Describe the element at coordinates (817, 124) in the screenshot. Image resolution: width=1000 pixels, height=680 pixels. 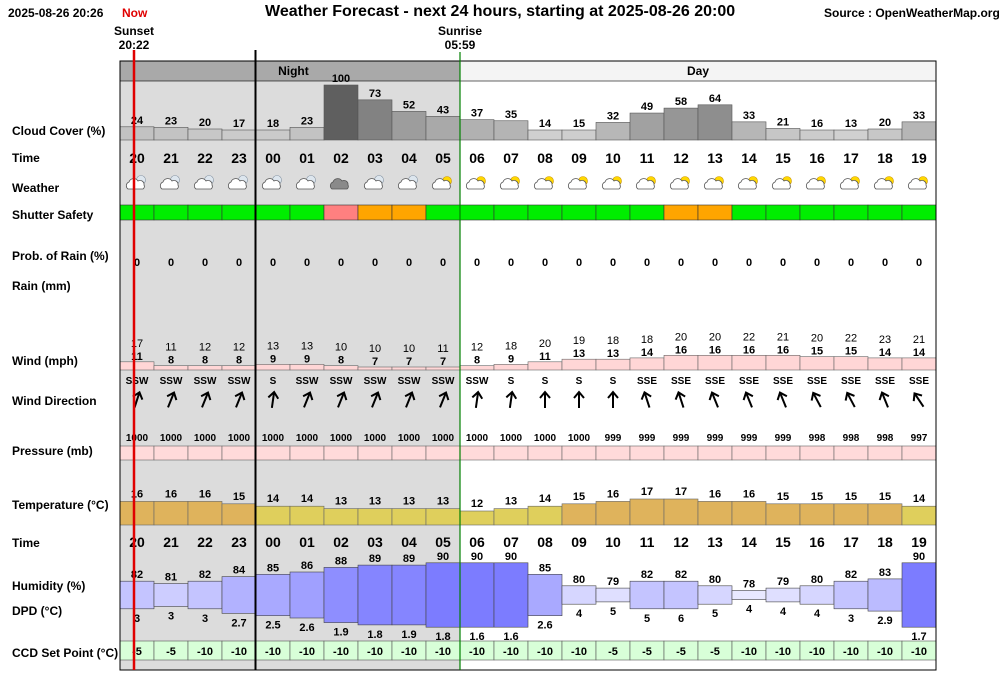
I see `cloud-cover-value: 16` at that location.